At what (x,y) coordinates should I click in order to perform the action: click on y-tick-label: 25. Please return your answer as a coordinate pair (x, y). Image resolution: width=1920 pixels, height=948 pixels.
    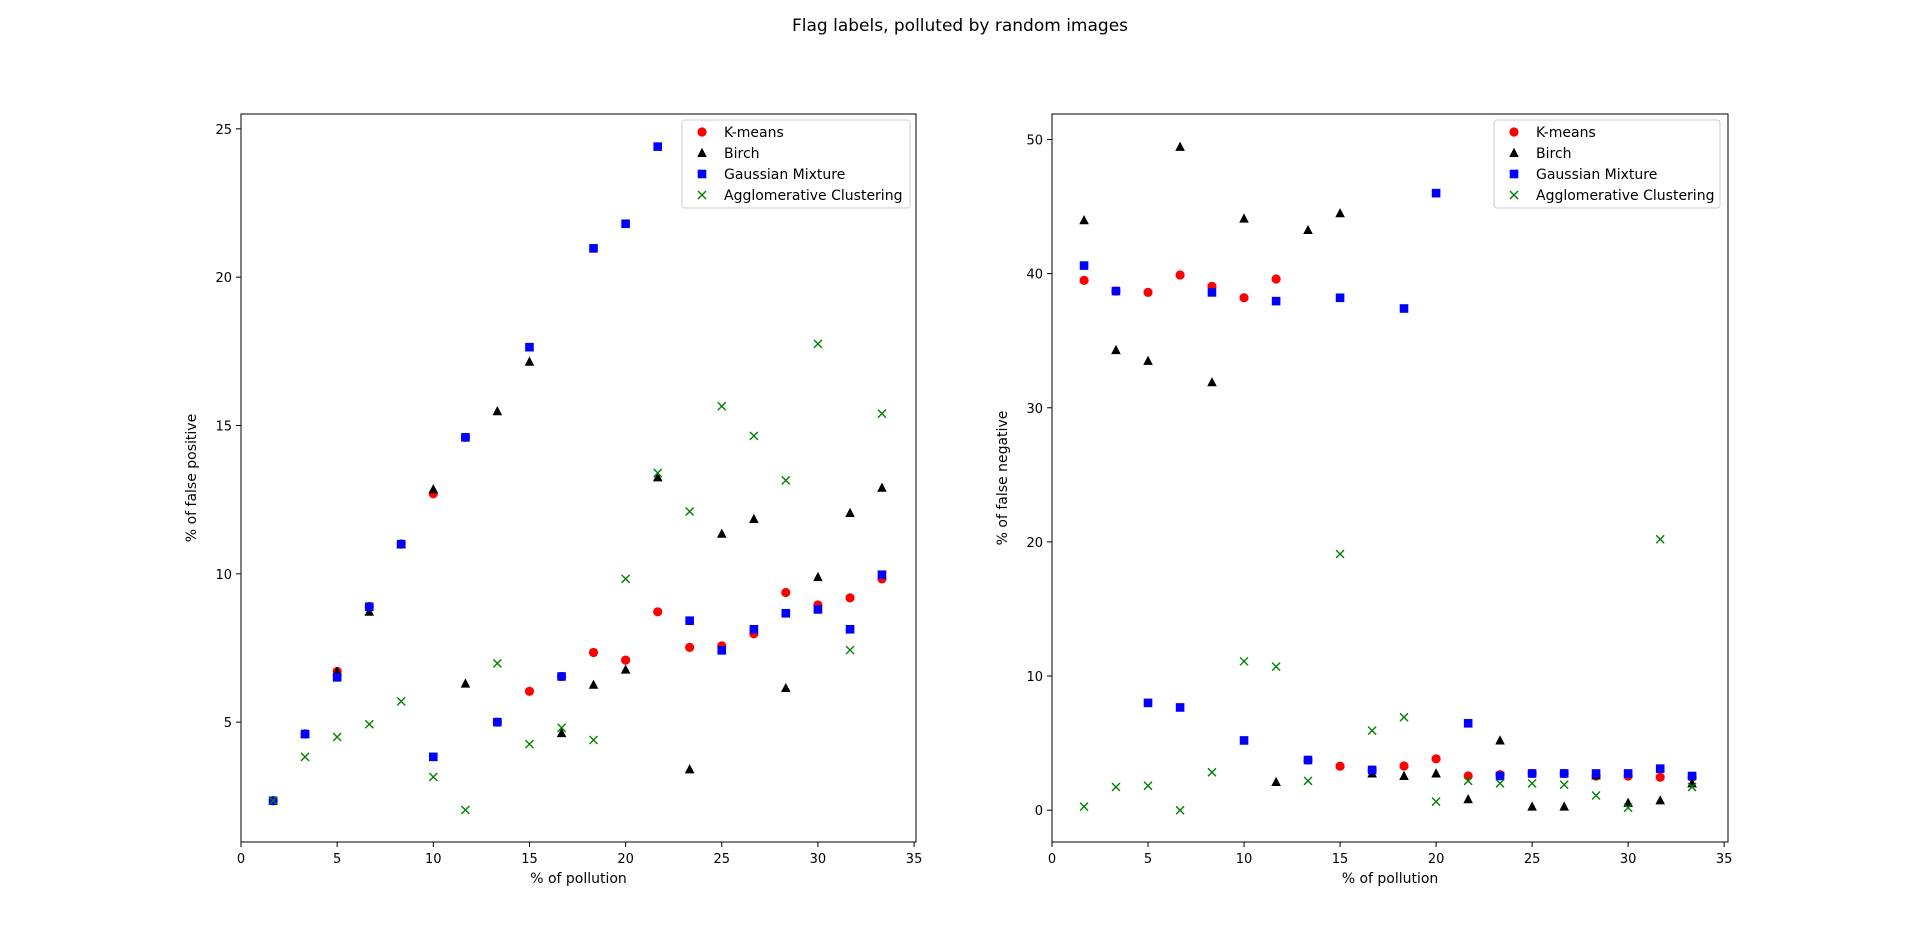
    Looking at the image, I should click on (223, 130).